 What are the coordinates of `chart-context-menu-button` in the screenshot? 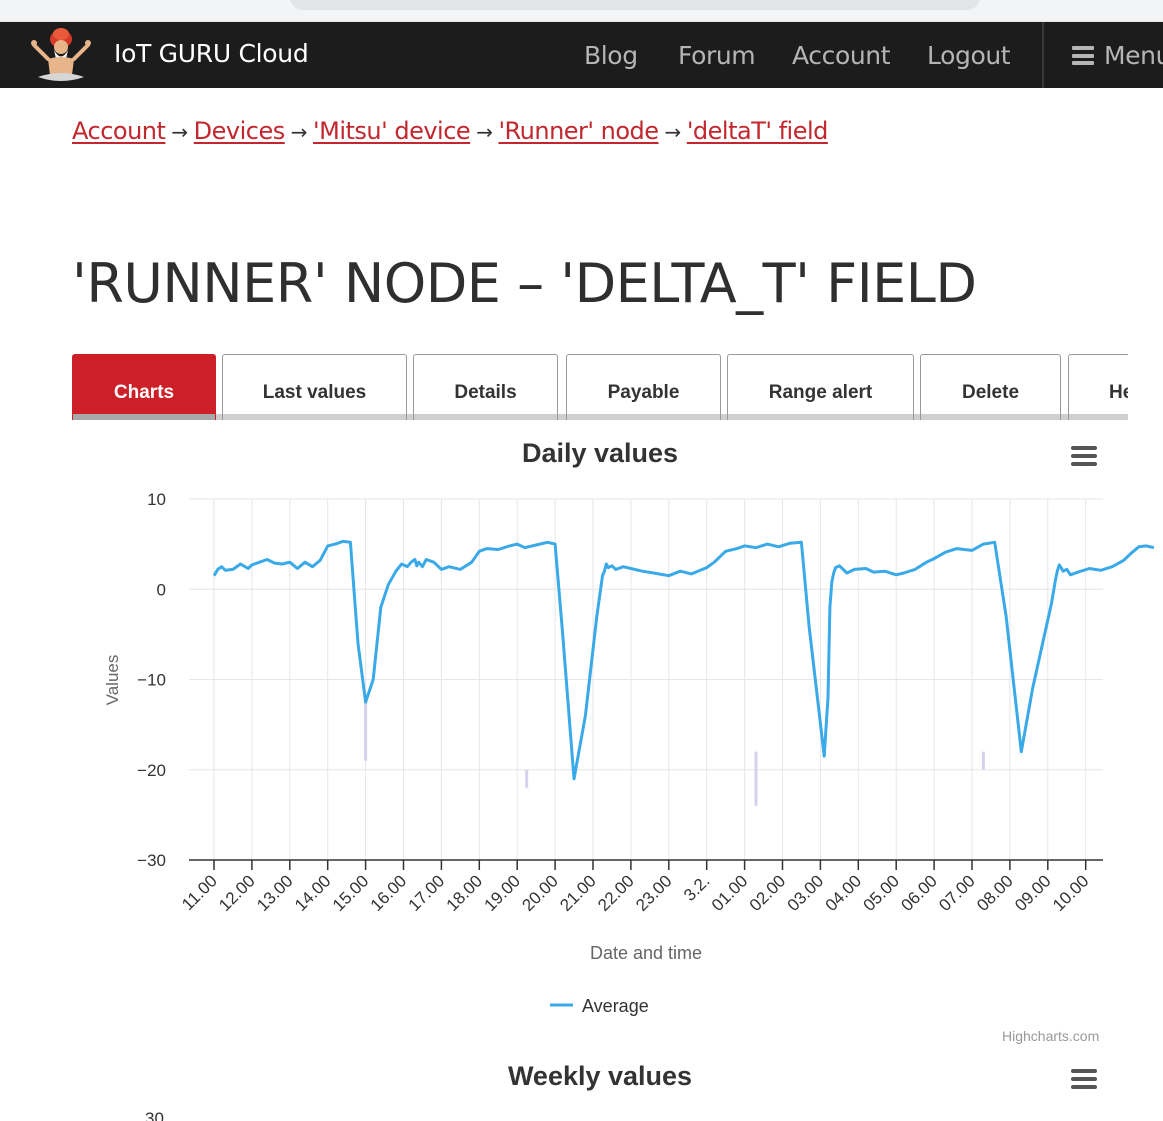 It's located at (1084, 457).